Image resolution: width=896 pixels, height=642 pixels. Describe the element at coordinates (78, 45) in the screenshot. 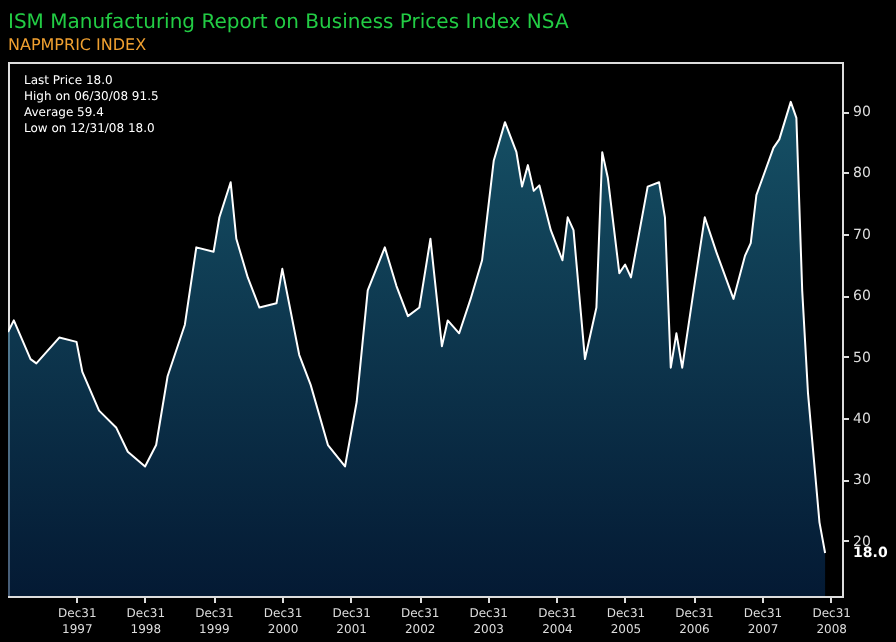

I see `chart-subtitle: NAPMPRIC INDEX` at that location.